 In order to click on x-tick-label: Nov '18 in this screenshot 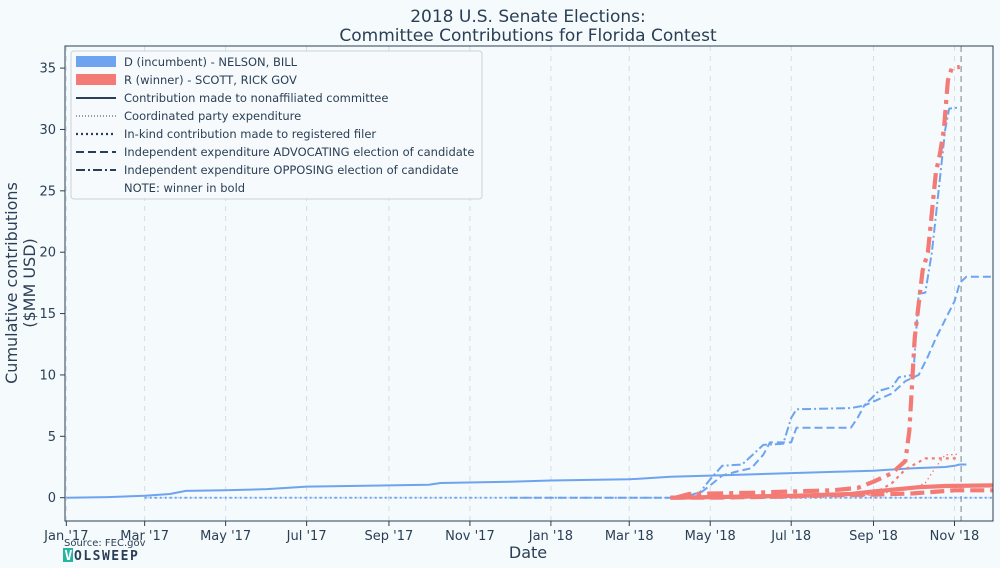, I will do `click(955, 536)`.